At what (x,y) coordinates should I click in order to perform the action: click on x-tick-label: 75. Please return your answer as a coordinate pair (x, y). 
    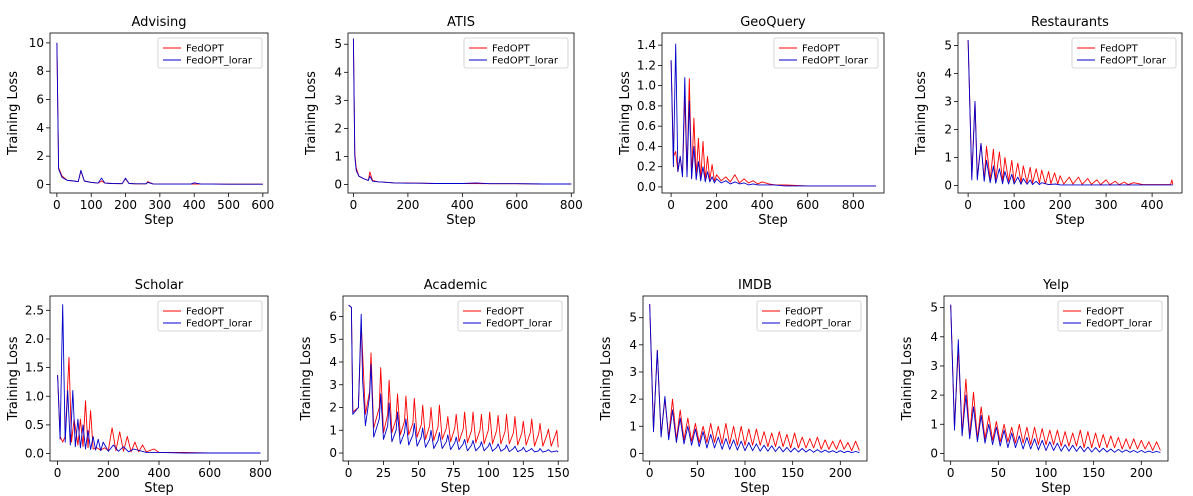
    Looking at the image, I should click on (453, 473).